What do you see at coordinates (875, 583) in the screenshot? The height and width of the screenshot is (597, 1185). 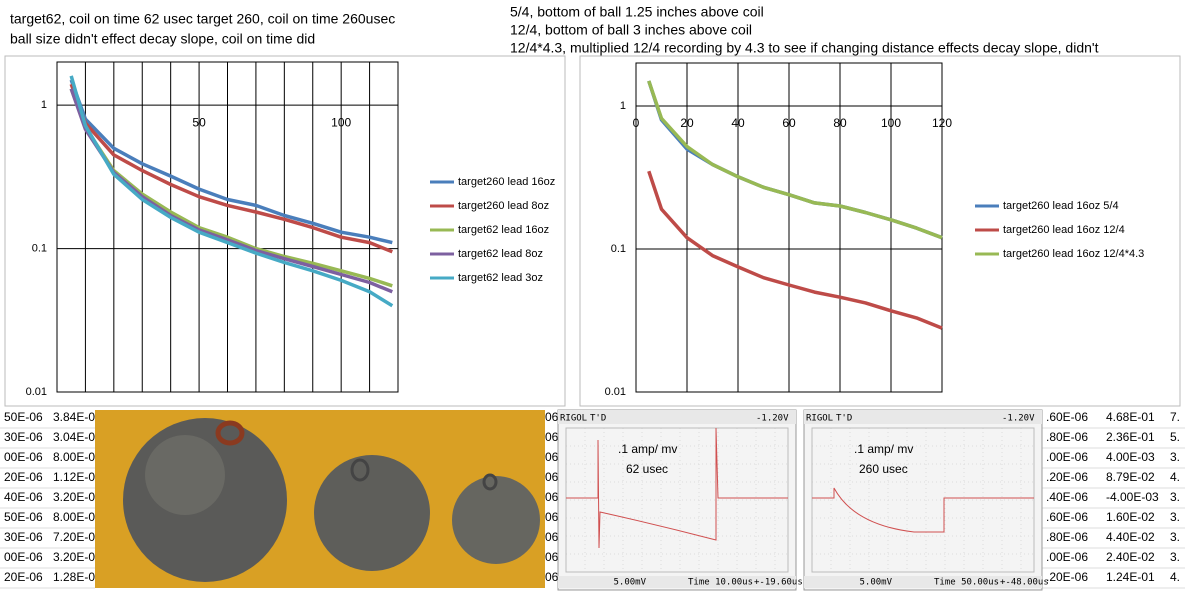 I see `scope-volts: 5.00mV` at bounding box center [875, 583].